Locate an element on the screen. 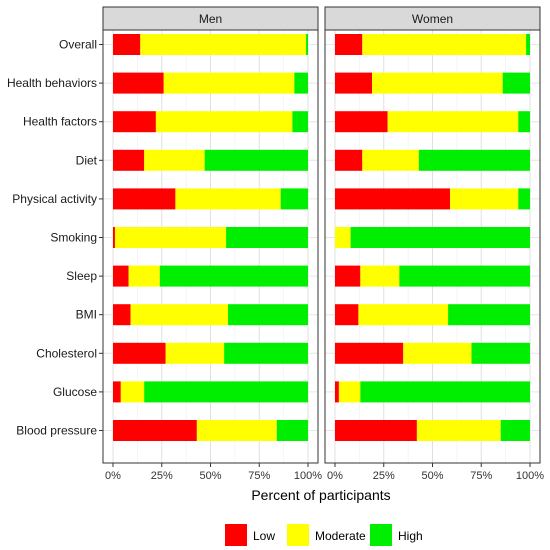  category-label: Smoking is located at coordinates (73, 238).